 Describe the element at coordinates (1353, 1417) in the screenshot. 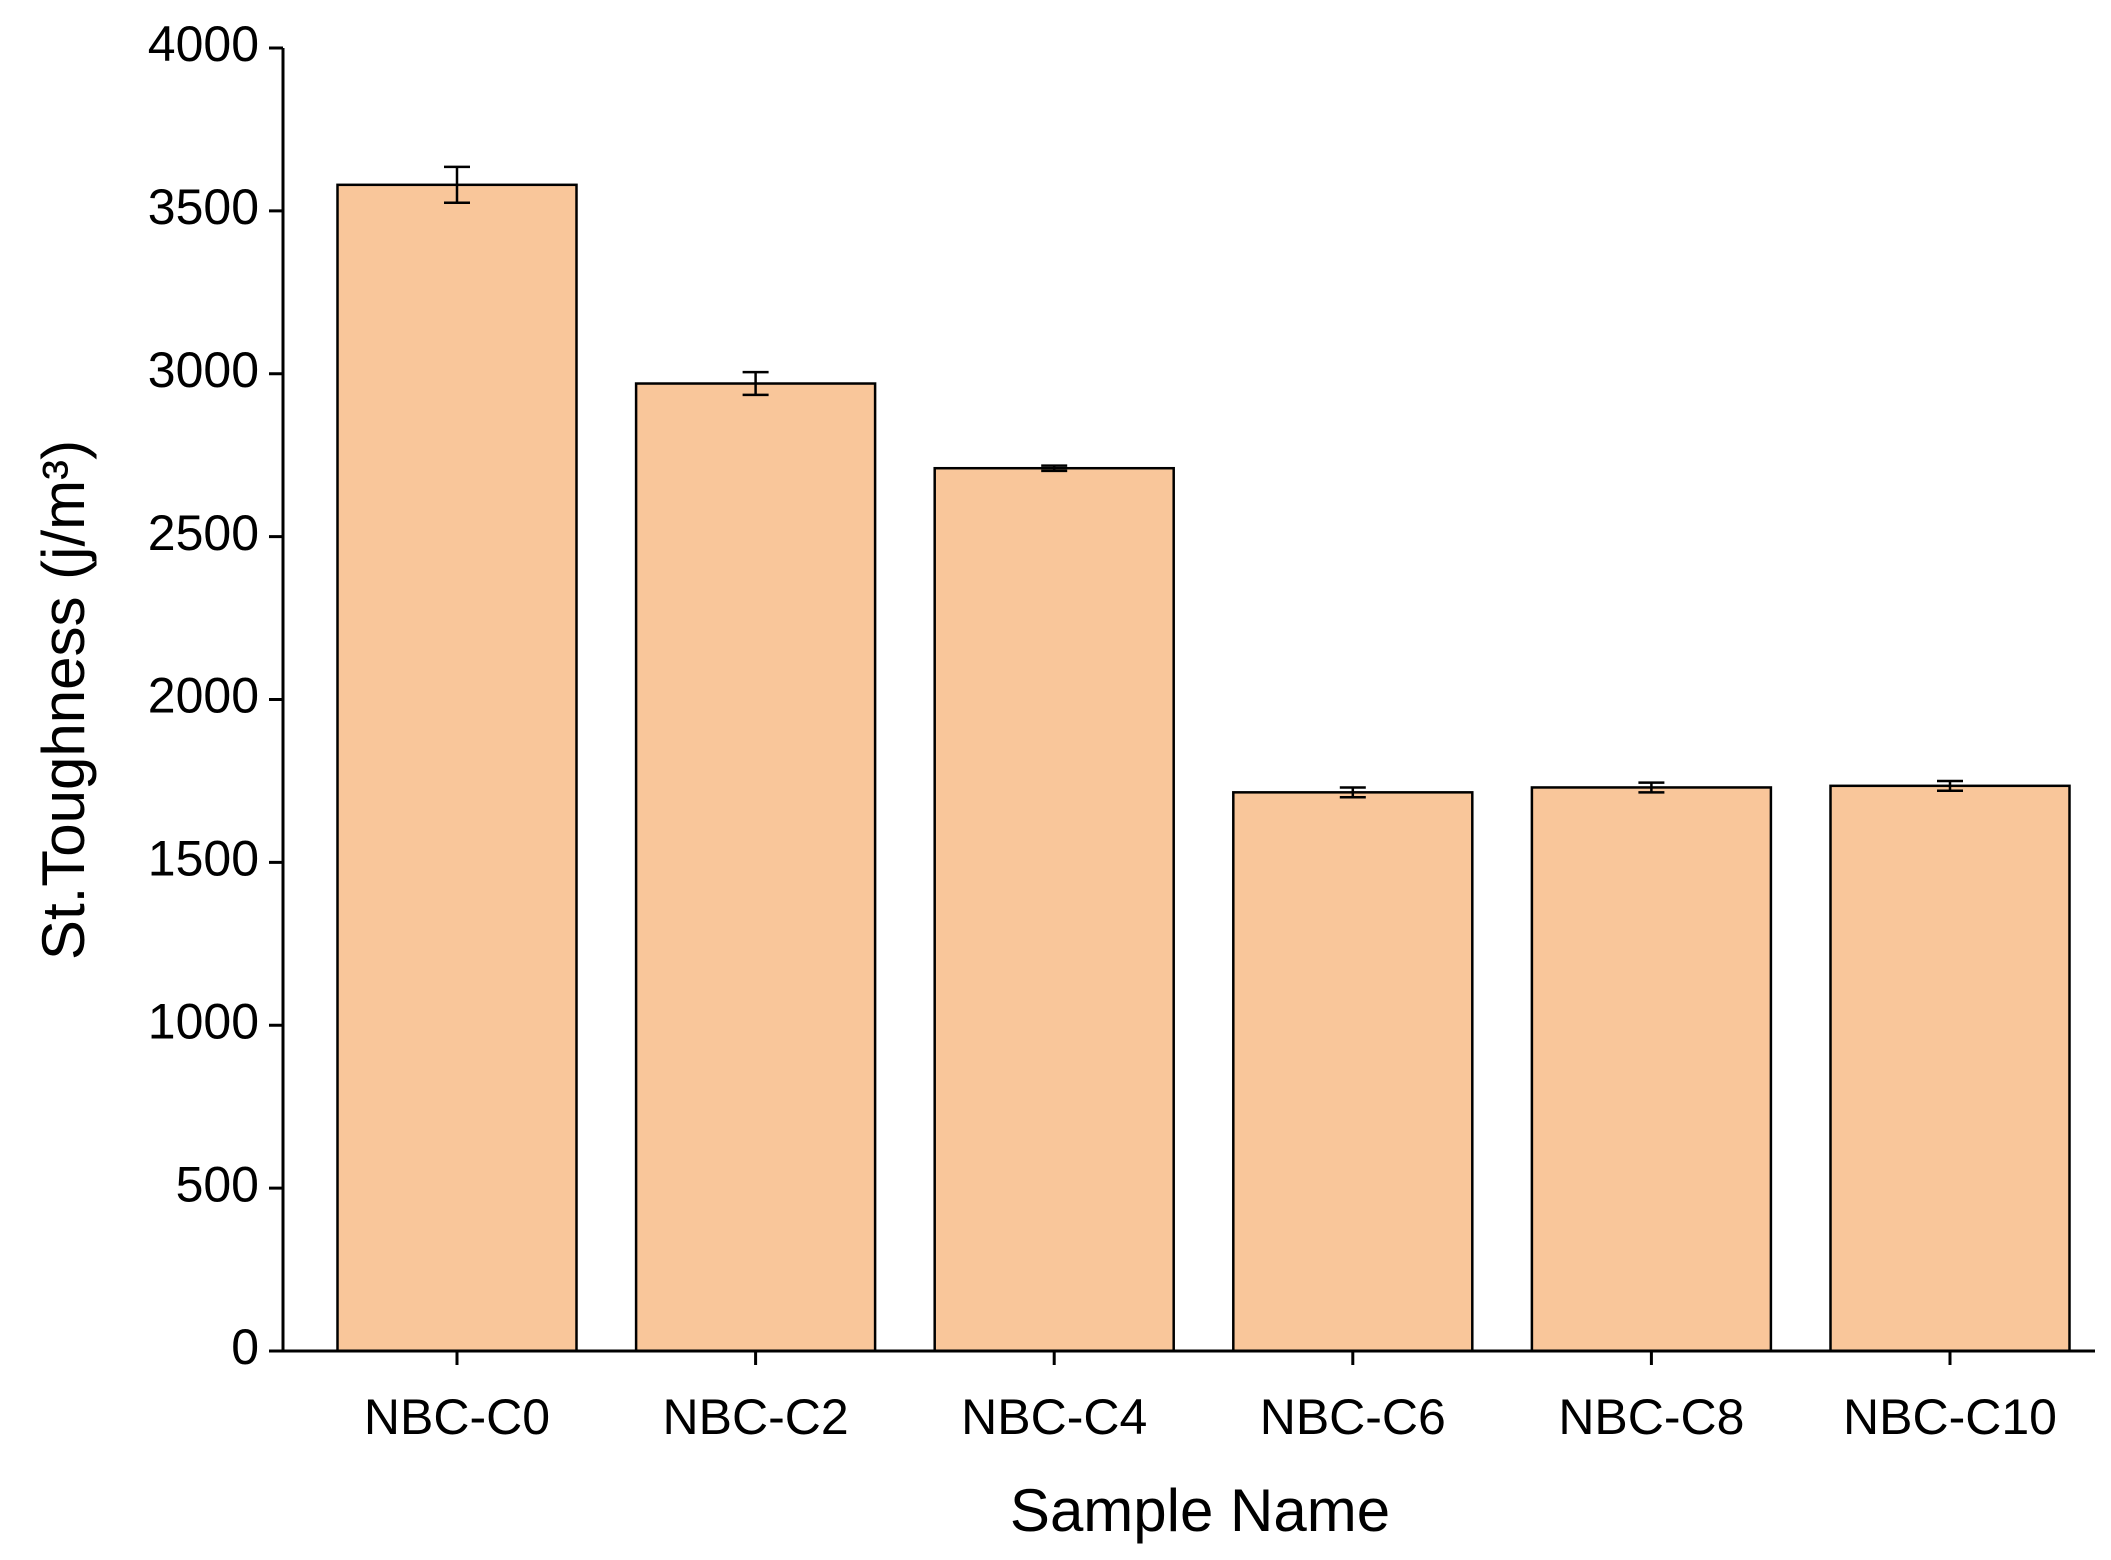

I see `x-tick-label: NBC-C6` at that location.